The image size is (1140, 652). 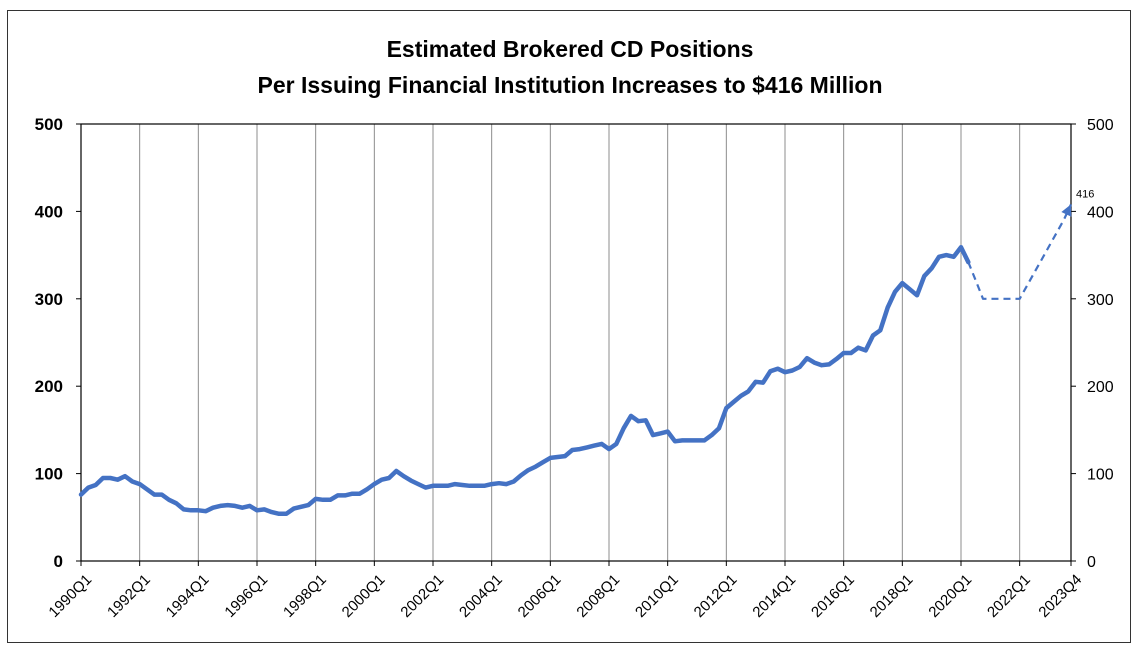 What do you see at coordinates (49, 474) in the screenshot?
I see `y-tick-label: 100` at bounding box center [49, 474].